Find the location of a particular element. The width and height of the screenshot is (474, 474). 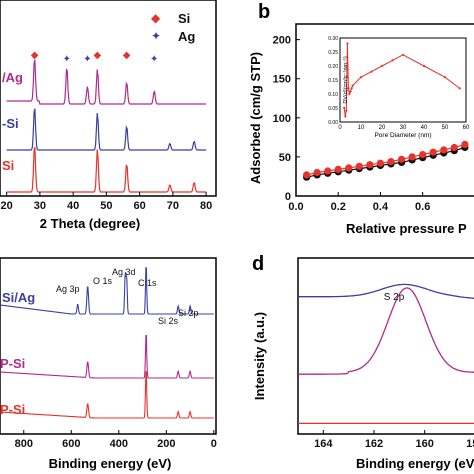

xps-xtick-label: 800 is located at coordinates (24, 444).